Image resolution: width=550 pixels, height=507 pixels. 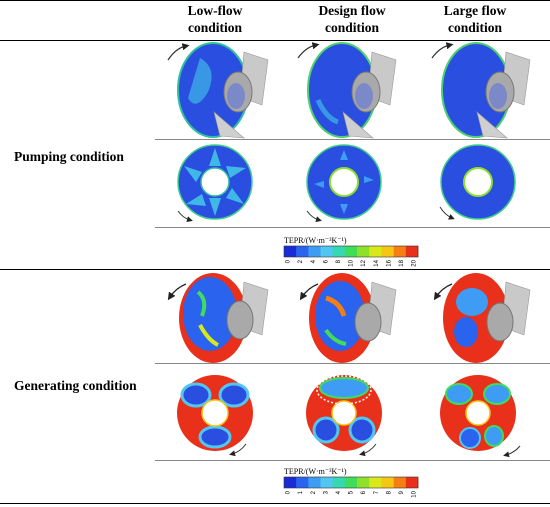 I want to click on colorbar-generating: TEPR/(W·m⁻³K⁻¹) 0 1 2 3 4 5 6 7 8 9 10, so click(x=351, y=482).